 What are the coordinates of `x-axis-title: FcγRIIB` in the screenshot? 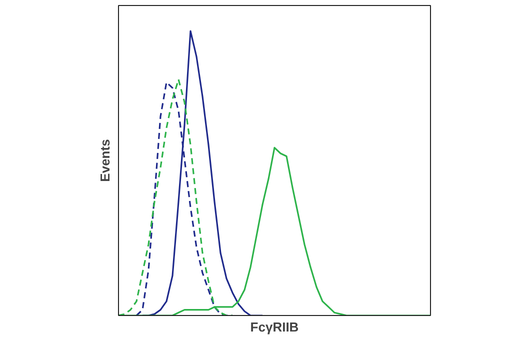 It's located at (274, 327).